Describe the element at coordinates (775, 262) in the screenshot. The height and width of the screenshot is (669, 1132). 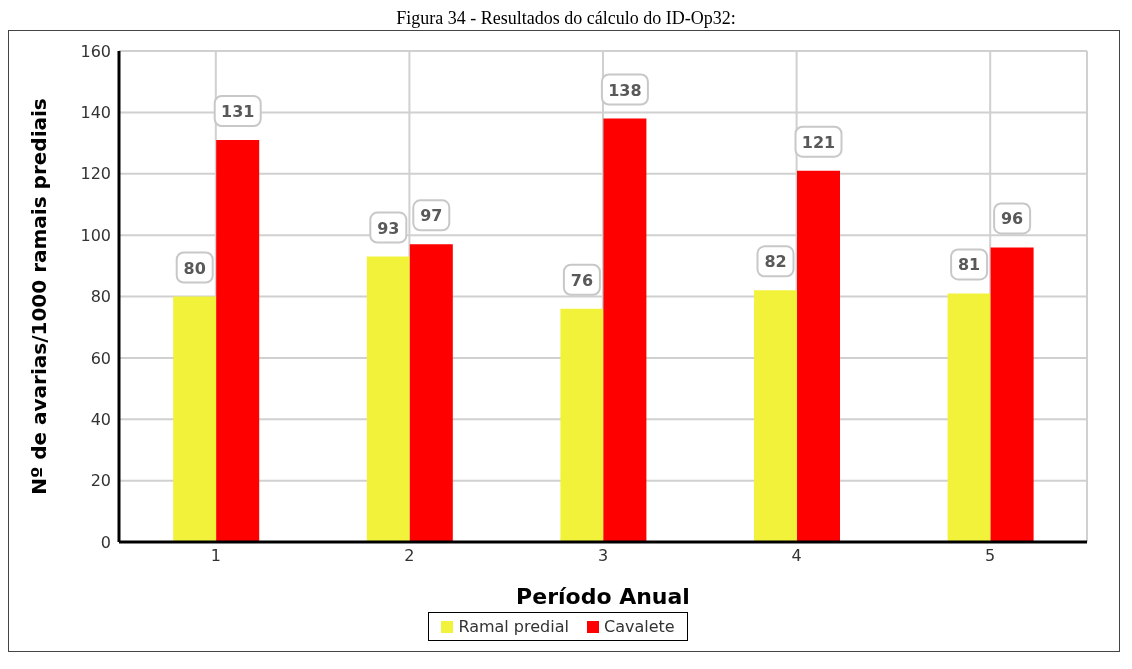
I see `data-label: 82` at that location.